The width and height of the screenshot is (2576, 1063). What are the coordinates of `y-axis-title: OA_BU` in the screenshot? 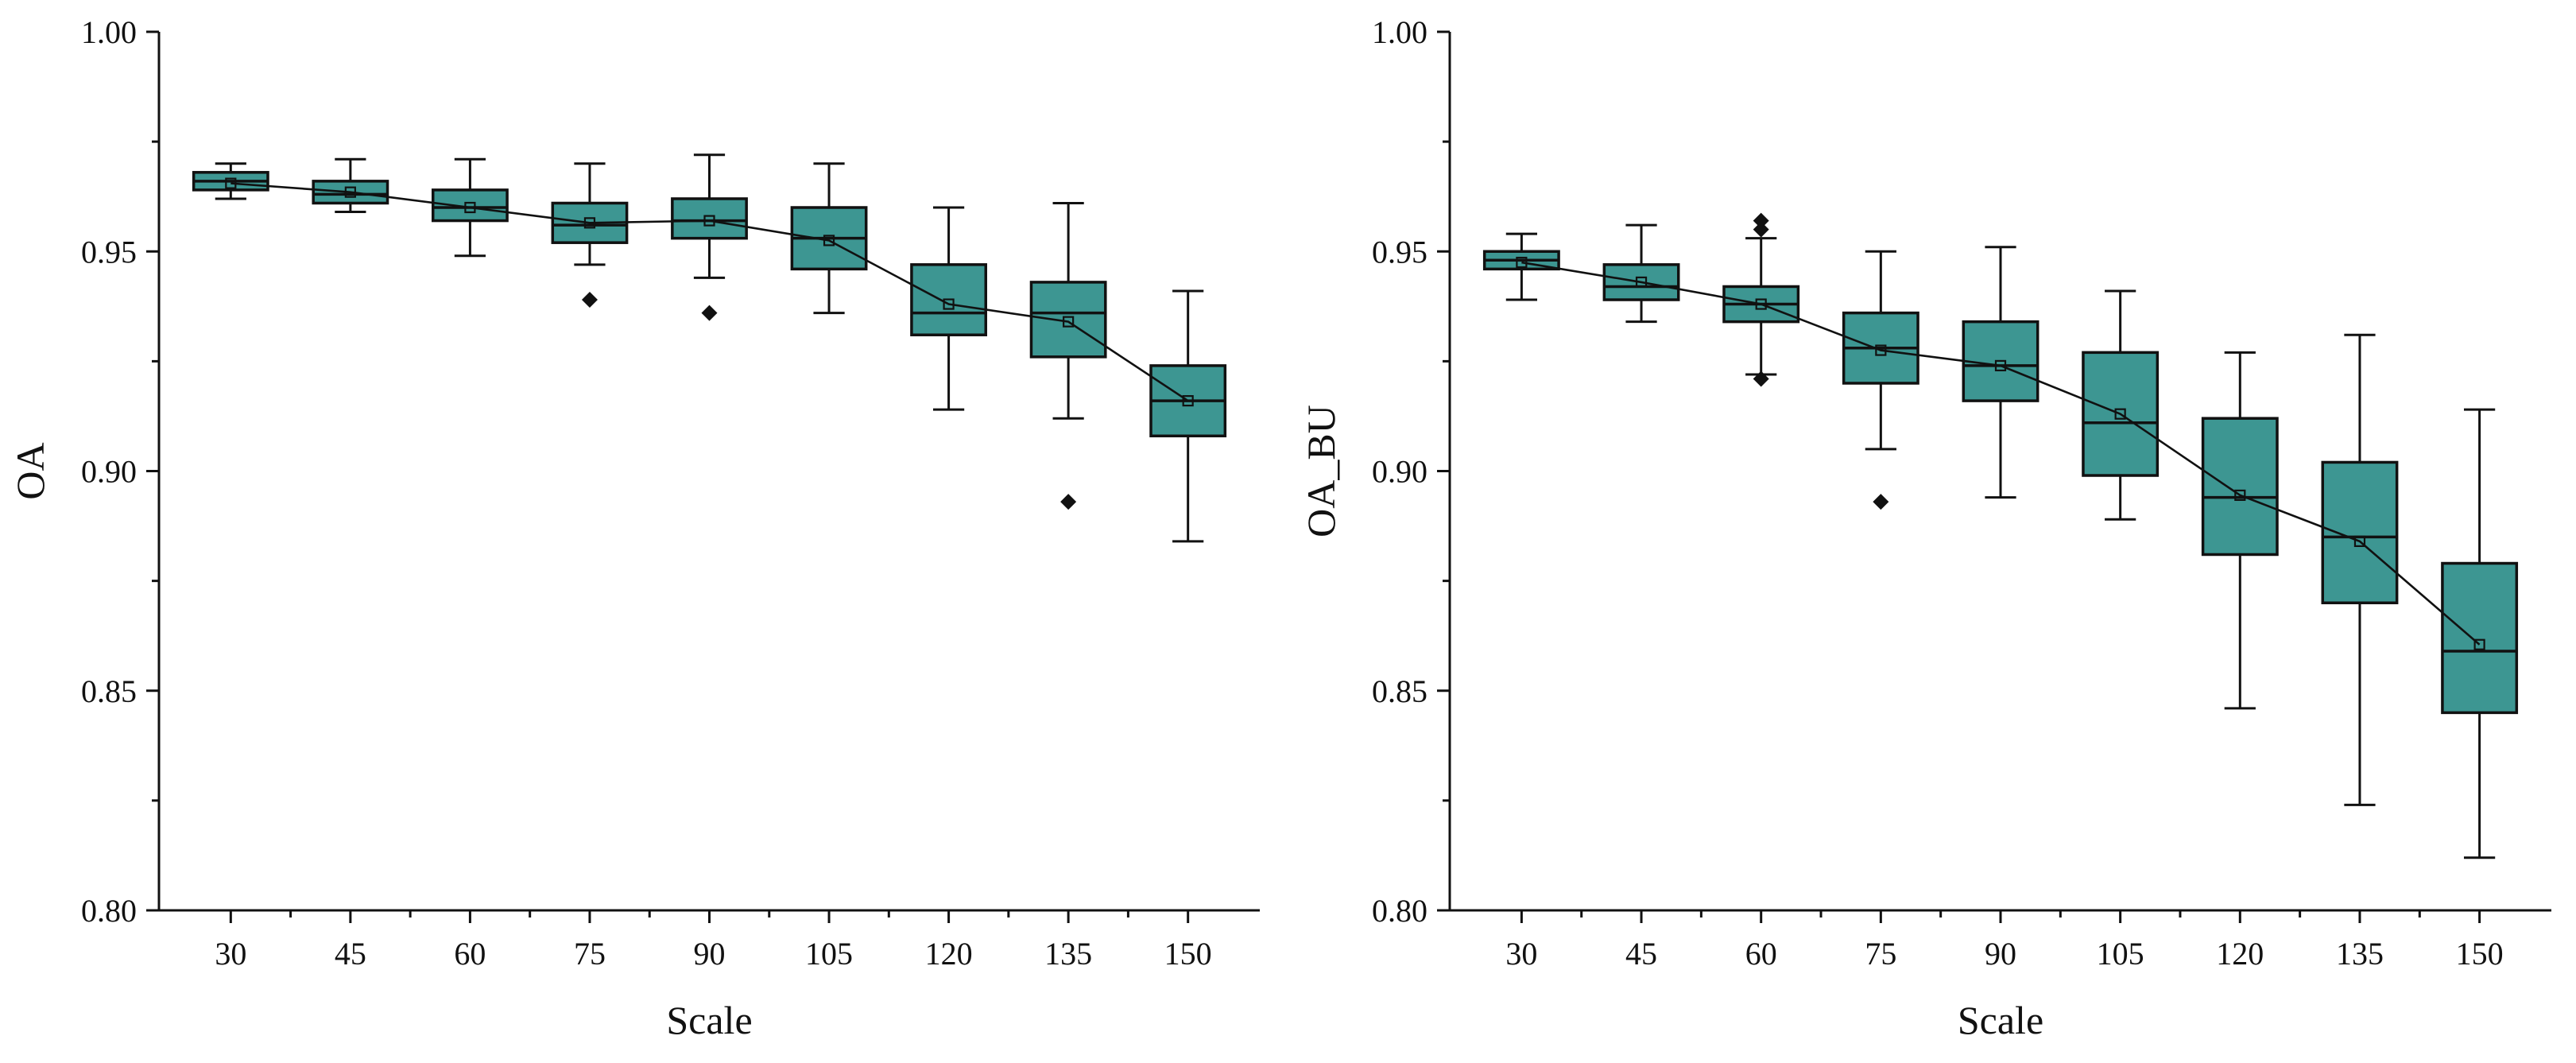 It's located at (1321, 471).